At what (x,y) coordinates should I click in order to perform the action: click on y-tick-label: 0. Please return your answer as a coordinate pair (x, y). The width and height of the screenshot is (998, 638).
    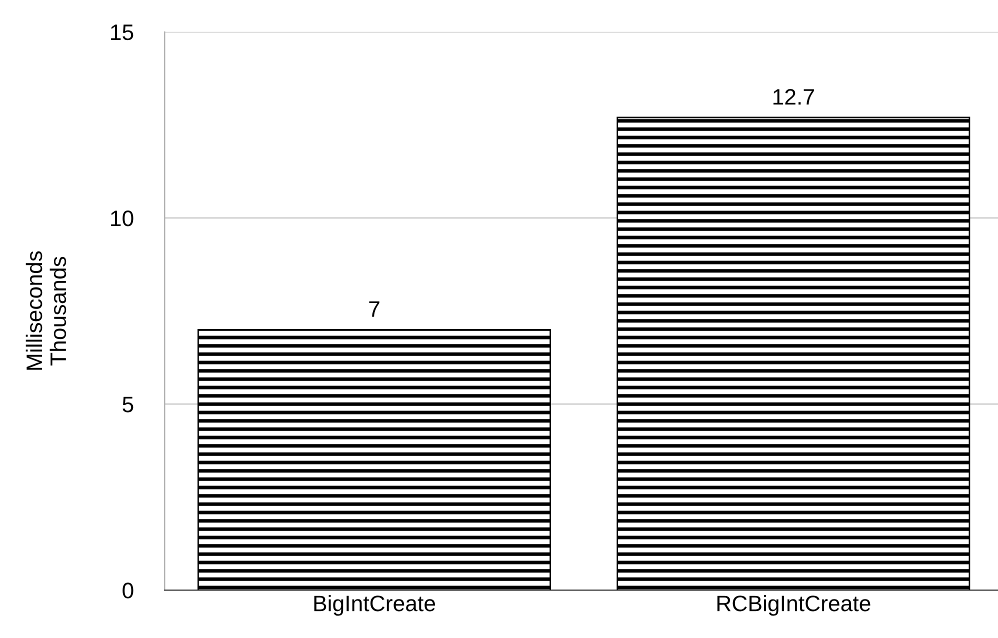
    Looking at the image, I should click on (128, 590).